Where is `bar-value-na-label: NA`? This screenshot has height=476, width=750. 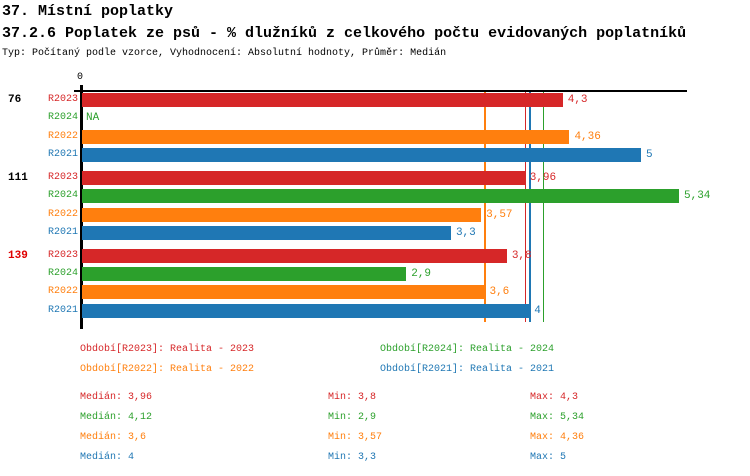
bar-value-na-label: NA is located at coordinates (93, 118).